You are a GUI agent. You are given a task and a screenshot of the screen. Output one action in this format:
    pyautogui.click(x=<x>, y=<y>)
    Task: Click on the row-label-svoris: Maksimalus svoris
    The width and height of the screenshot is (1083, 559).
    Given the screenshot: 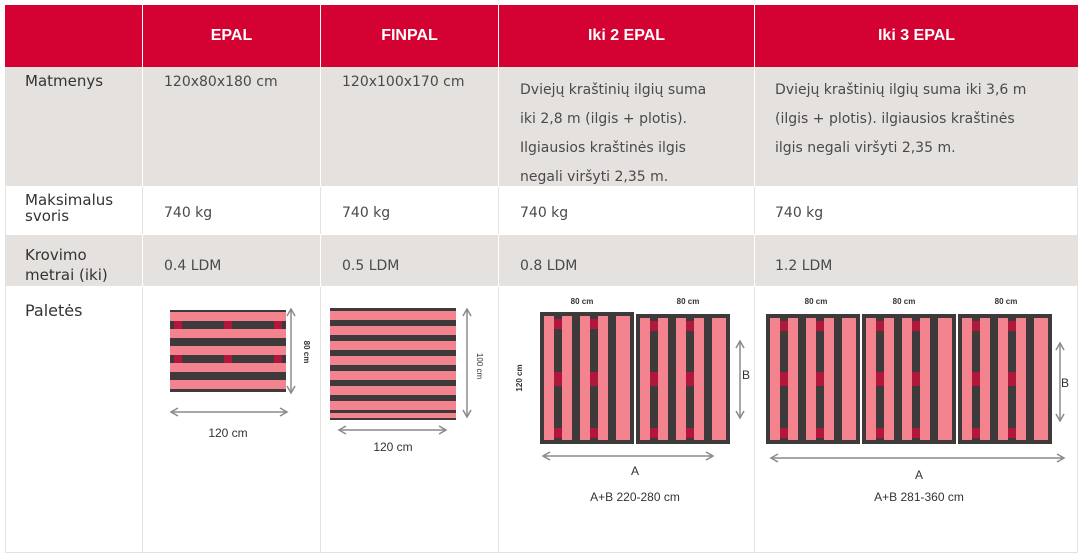 What is the action you would take?
    pyautogui.click(x=69, y=208)
    